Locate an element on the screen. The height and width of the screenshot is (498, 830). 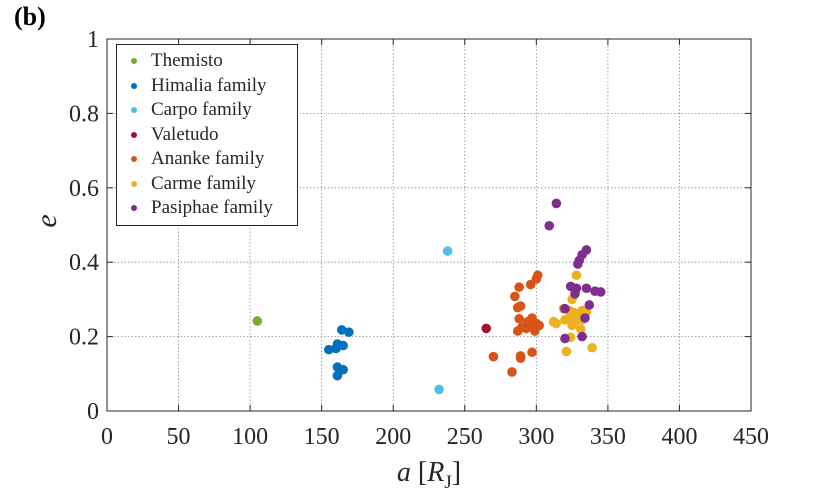
x-label-var: R is located at coordinates (435, 472).